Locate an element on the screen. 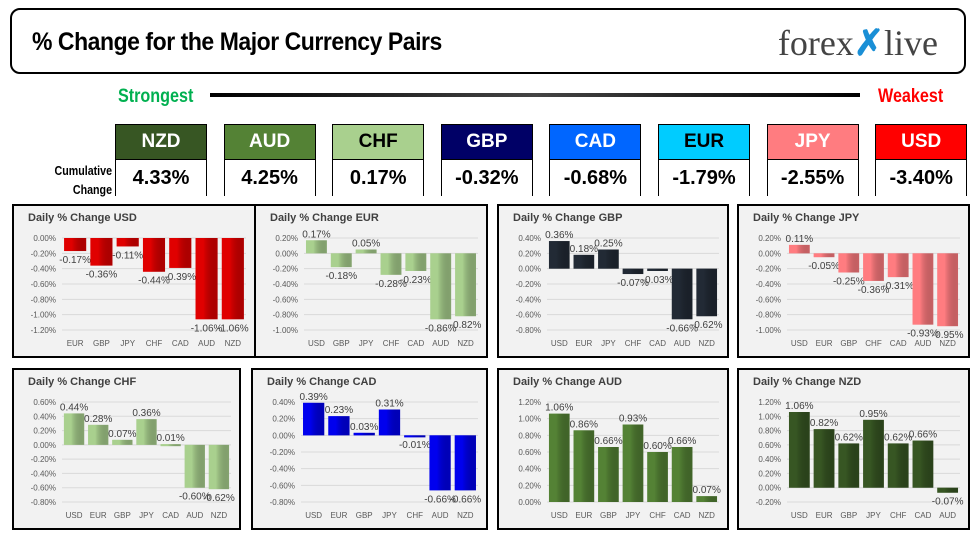  data-label: -0.86% is located at coordinates (441, 328).